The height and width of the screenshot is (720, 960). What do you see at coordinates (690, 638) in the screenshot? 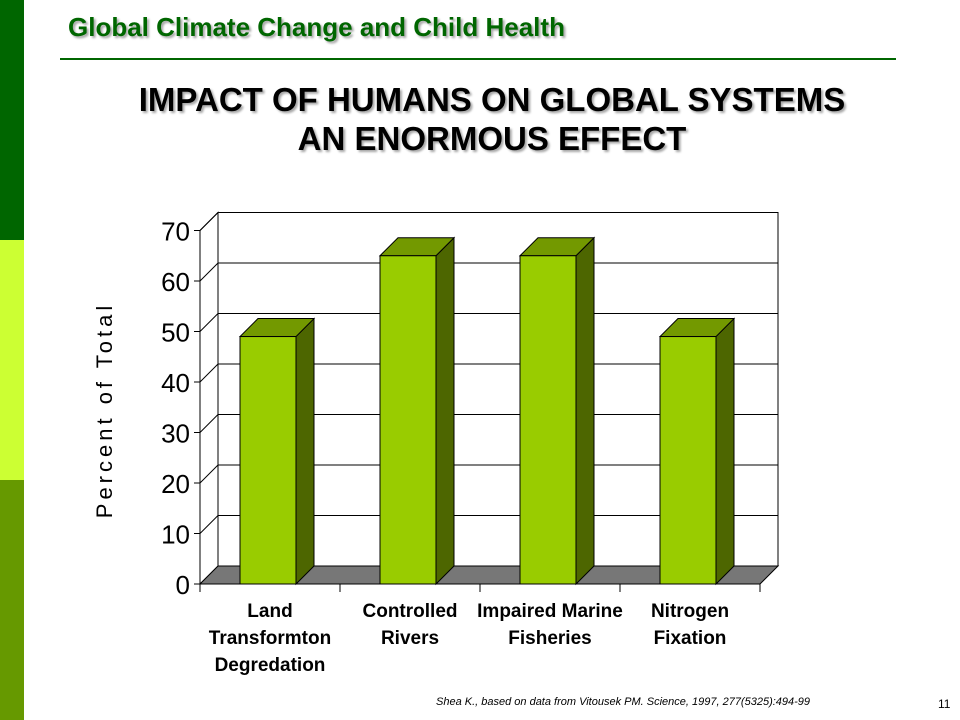
I see `x-category-label: Fixation` at bounding box center [690, 638].